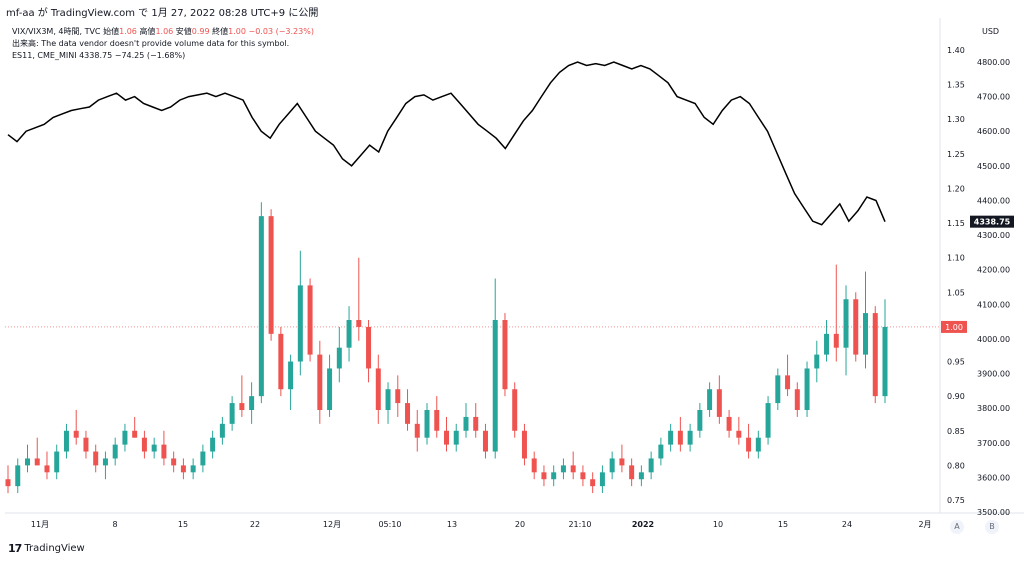  I want to click on currency-label: USD, so click(991, 31).